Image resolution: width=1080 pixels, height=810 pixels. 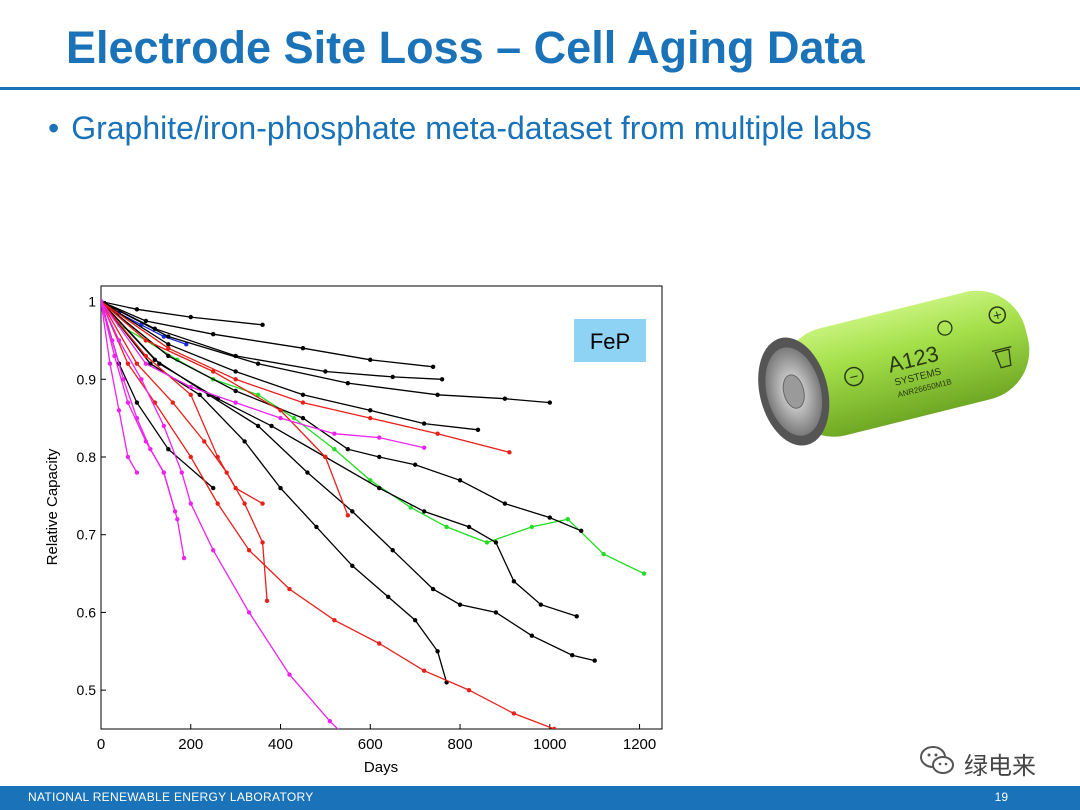 I want to click on page-number: 19, so click(x=1001, y=797).